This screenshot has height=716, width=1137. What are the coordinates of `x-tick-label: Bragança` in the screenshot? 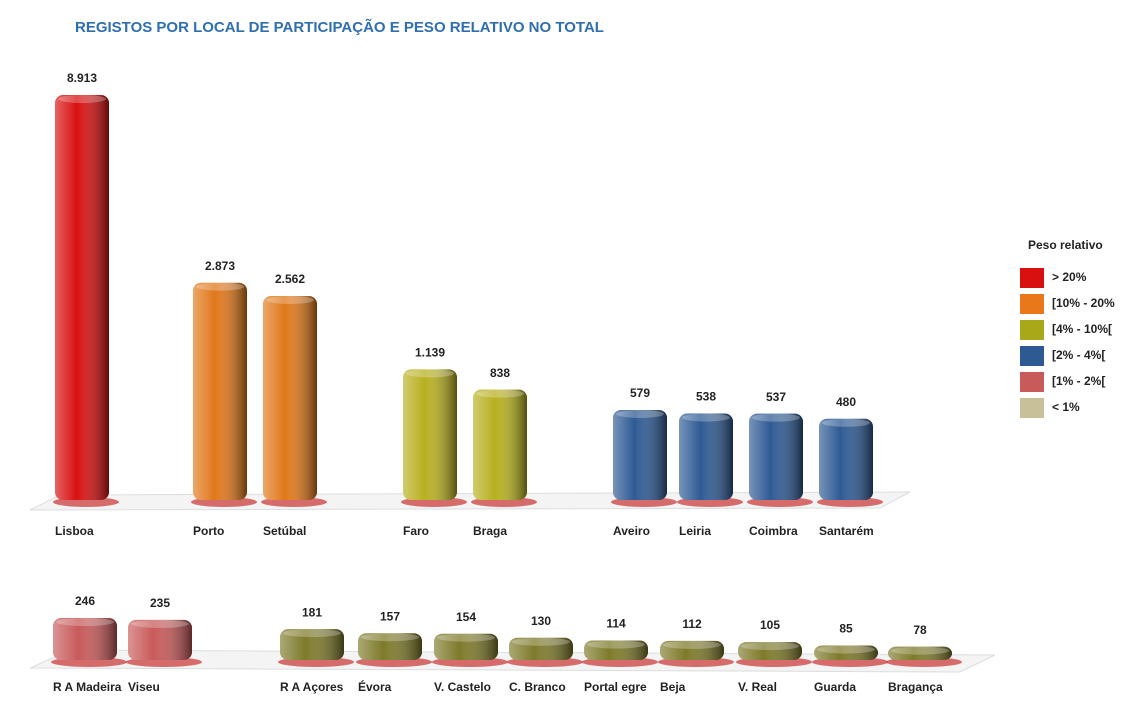 It's located at (915, 687).